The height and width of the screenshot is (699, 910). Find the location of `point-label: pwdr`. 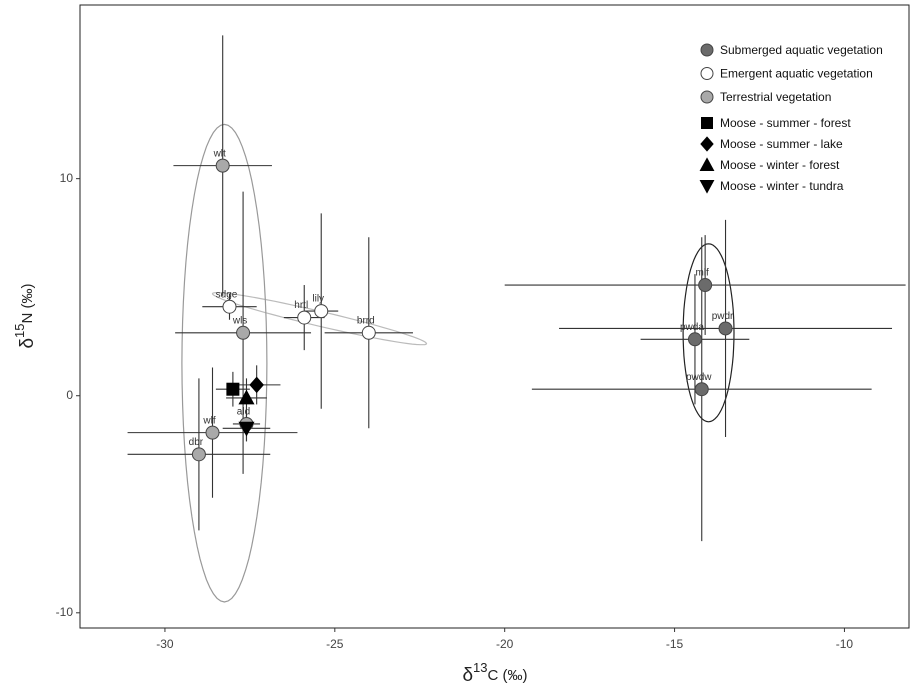

point-label: pwdr is located at coordinates (723, 316).